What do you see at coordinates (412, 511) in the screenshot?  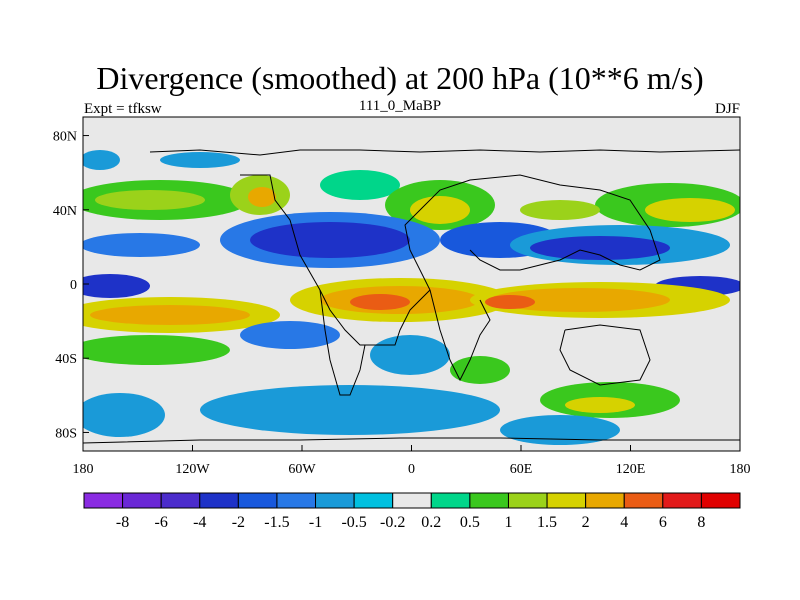 I see `colorbar: -8 -6 -4 -2 -1.5 -1 -0.5 -0.2 0.2 0.5 1 1.5 2 4 6 8` at bounding box center [412, 511].